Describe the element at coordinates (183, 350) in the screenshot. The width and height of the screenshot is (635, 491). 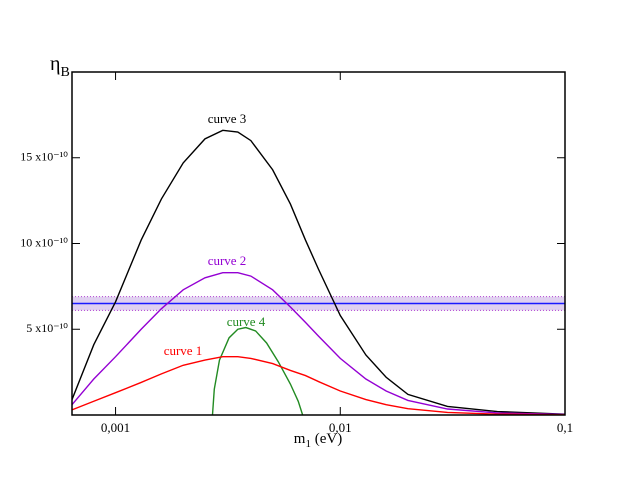
I see `curve-label: curve 1` at that location.